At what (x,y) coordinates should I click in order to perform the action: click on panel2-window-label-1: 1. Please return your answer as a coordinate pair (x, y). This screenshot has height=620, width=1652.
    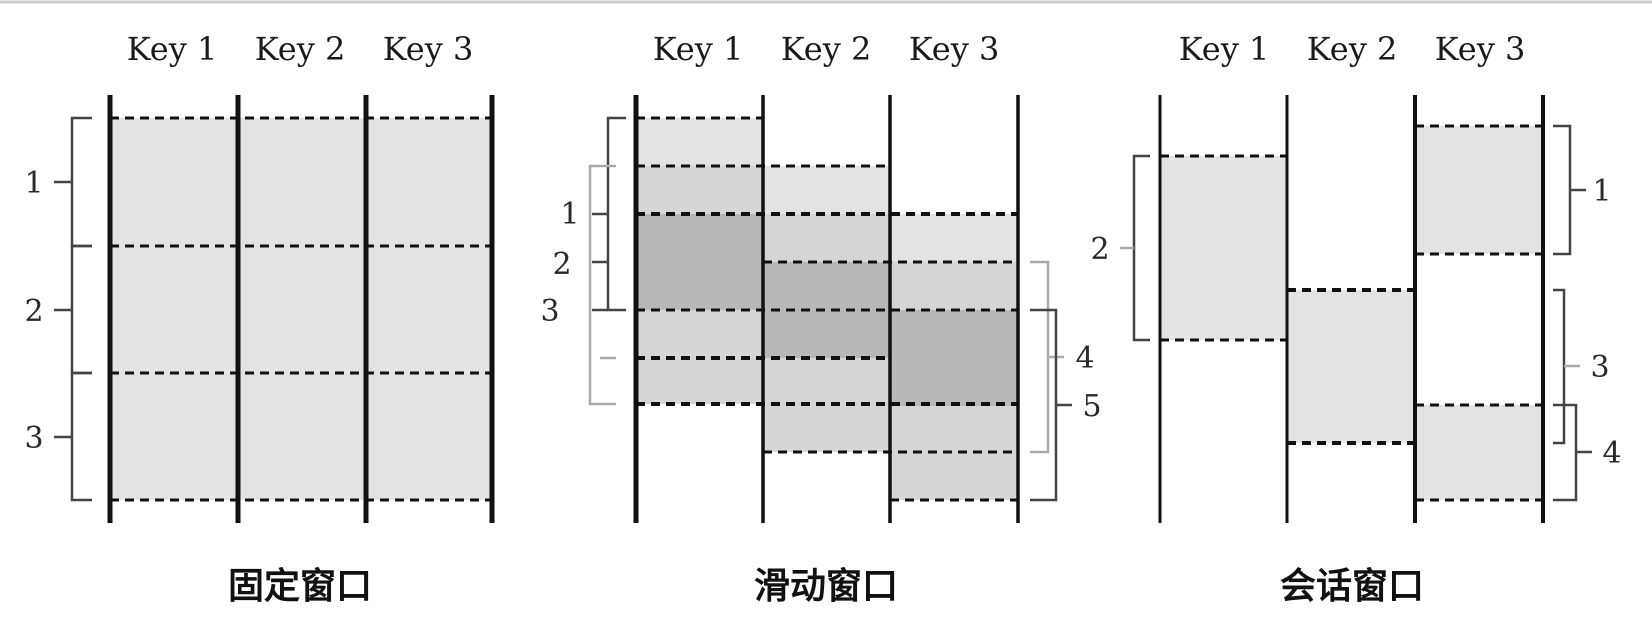
    Looking at the image, I should click on (569, 214).